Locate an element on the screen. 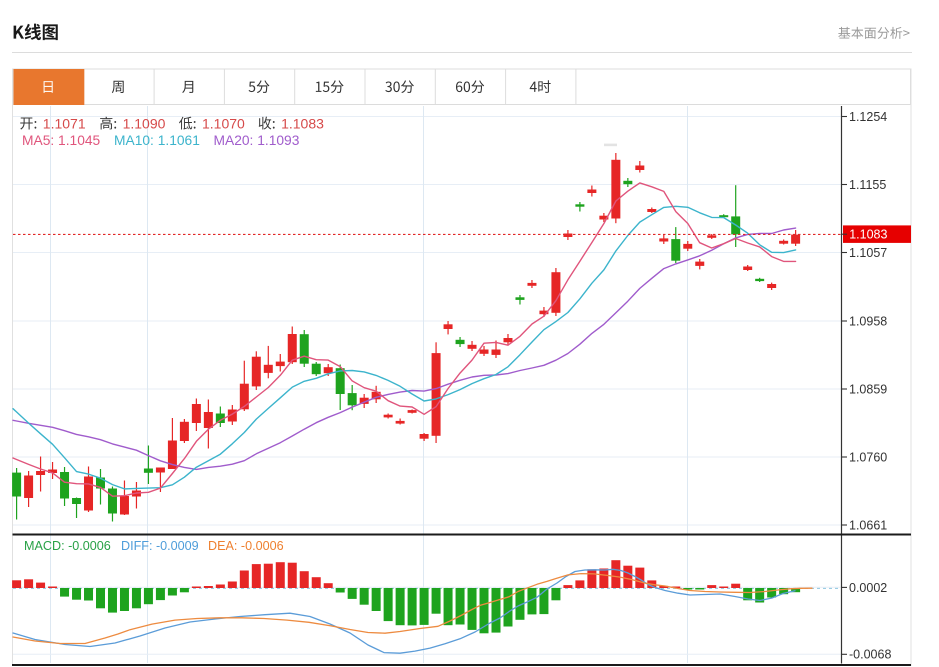 The width and height of the screenshot is (939, 667). svg-text: -0.0068 is located at coordinates (870, 655).